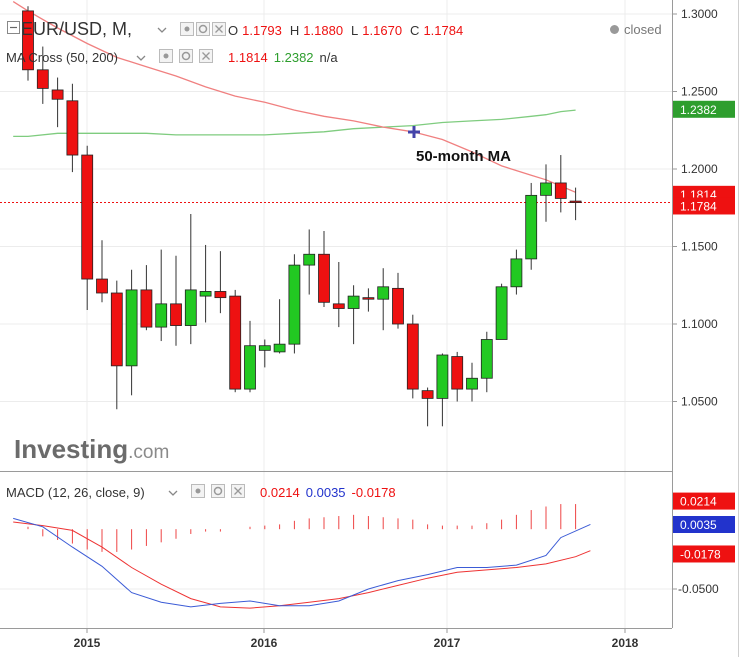 This screenshot has width=739, height=657. Describe the element at coordinates (206, 56) in the screenshot. I see `ma-close-icon` at that location.